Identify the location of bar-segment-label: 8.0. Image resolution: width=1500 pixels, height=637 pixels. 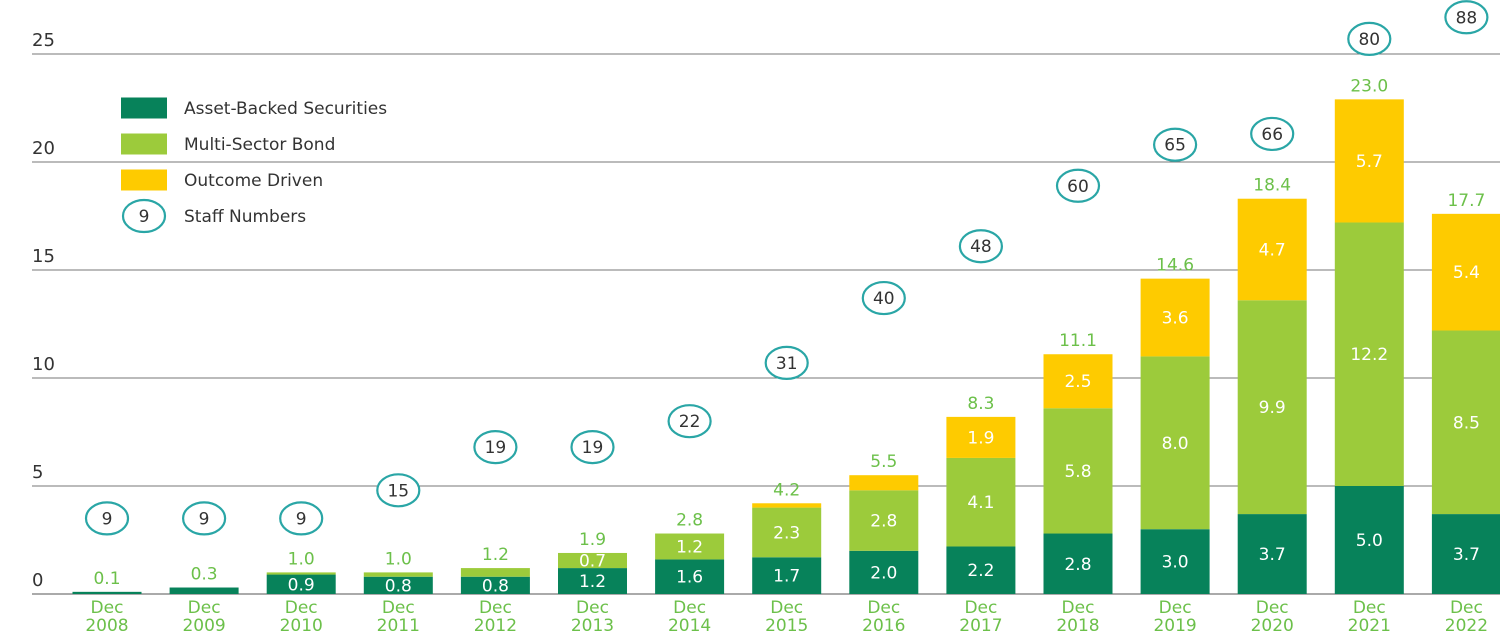
(1175, 444).